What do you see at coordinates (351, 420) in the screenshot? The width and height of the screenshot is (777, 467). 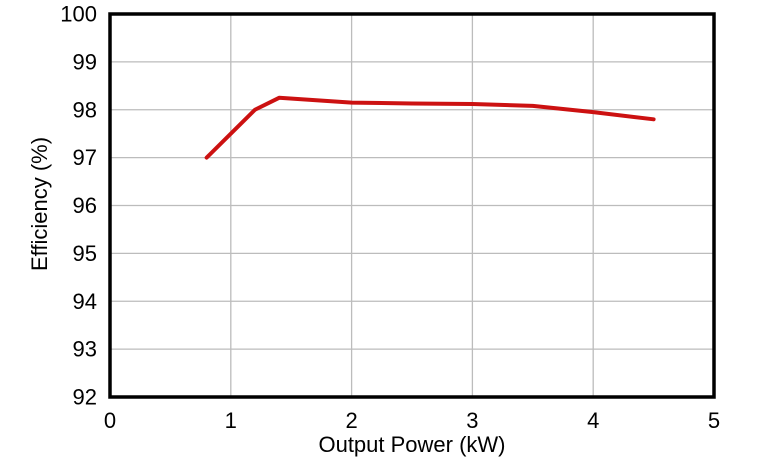 I see `x-tick-label: 2` at bounding box center [351, 420].